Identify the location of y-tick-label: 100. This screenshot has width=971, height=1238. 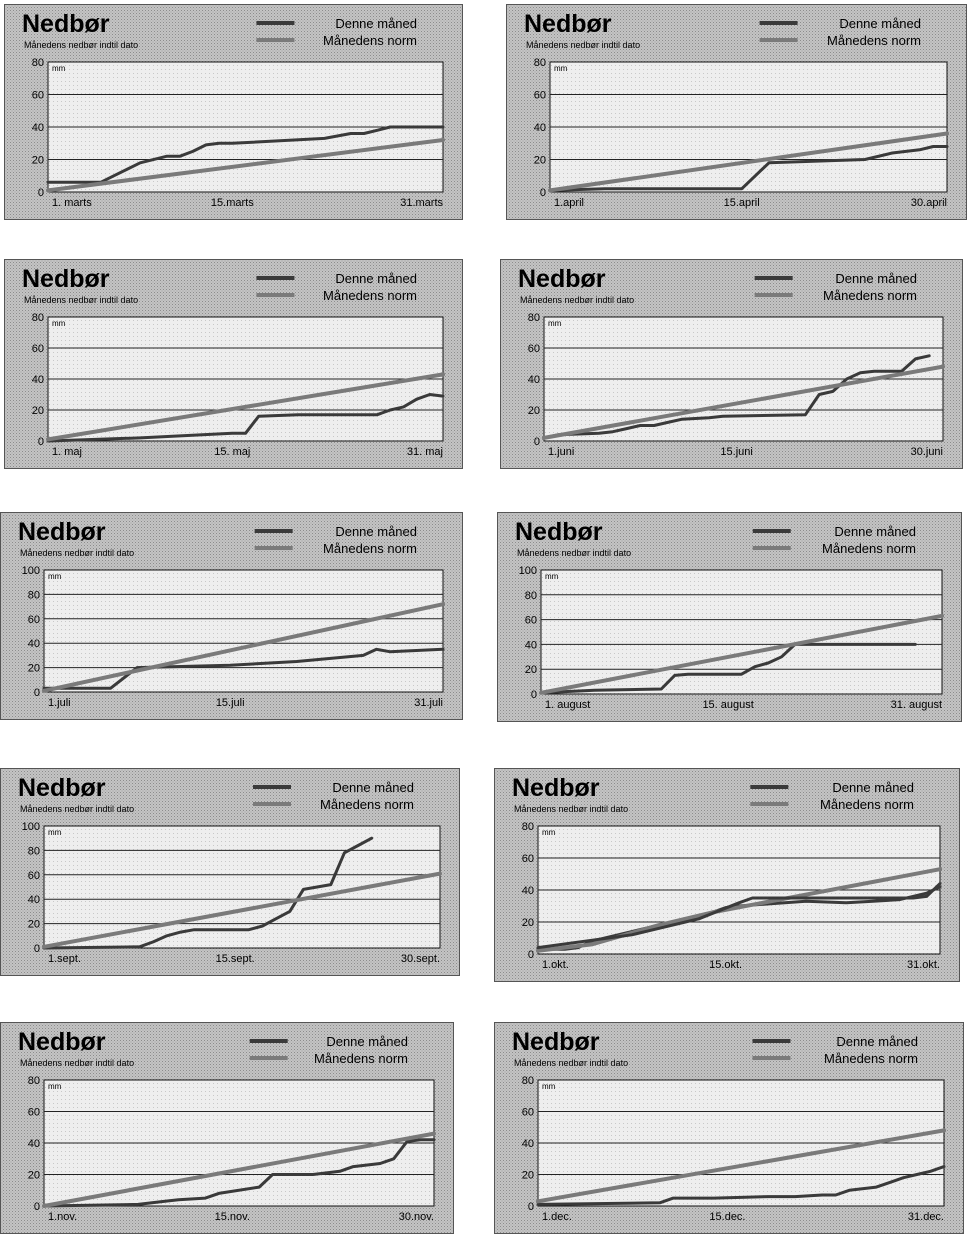
(31, 827).